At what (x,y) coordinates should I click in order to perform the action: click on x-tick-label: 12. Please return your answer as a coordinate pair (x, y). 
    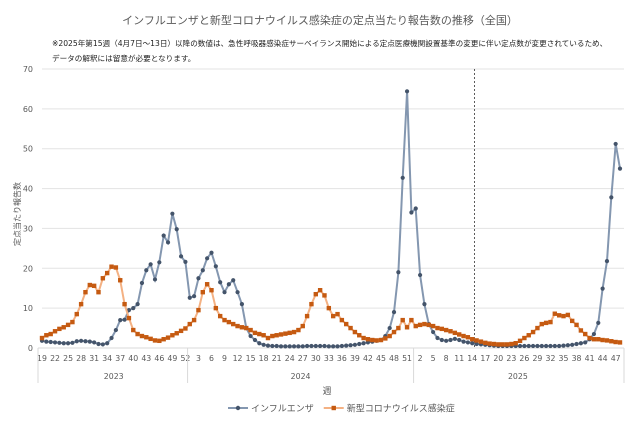
    Looking at the image, I should click on (238, 358).